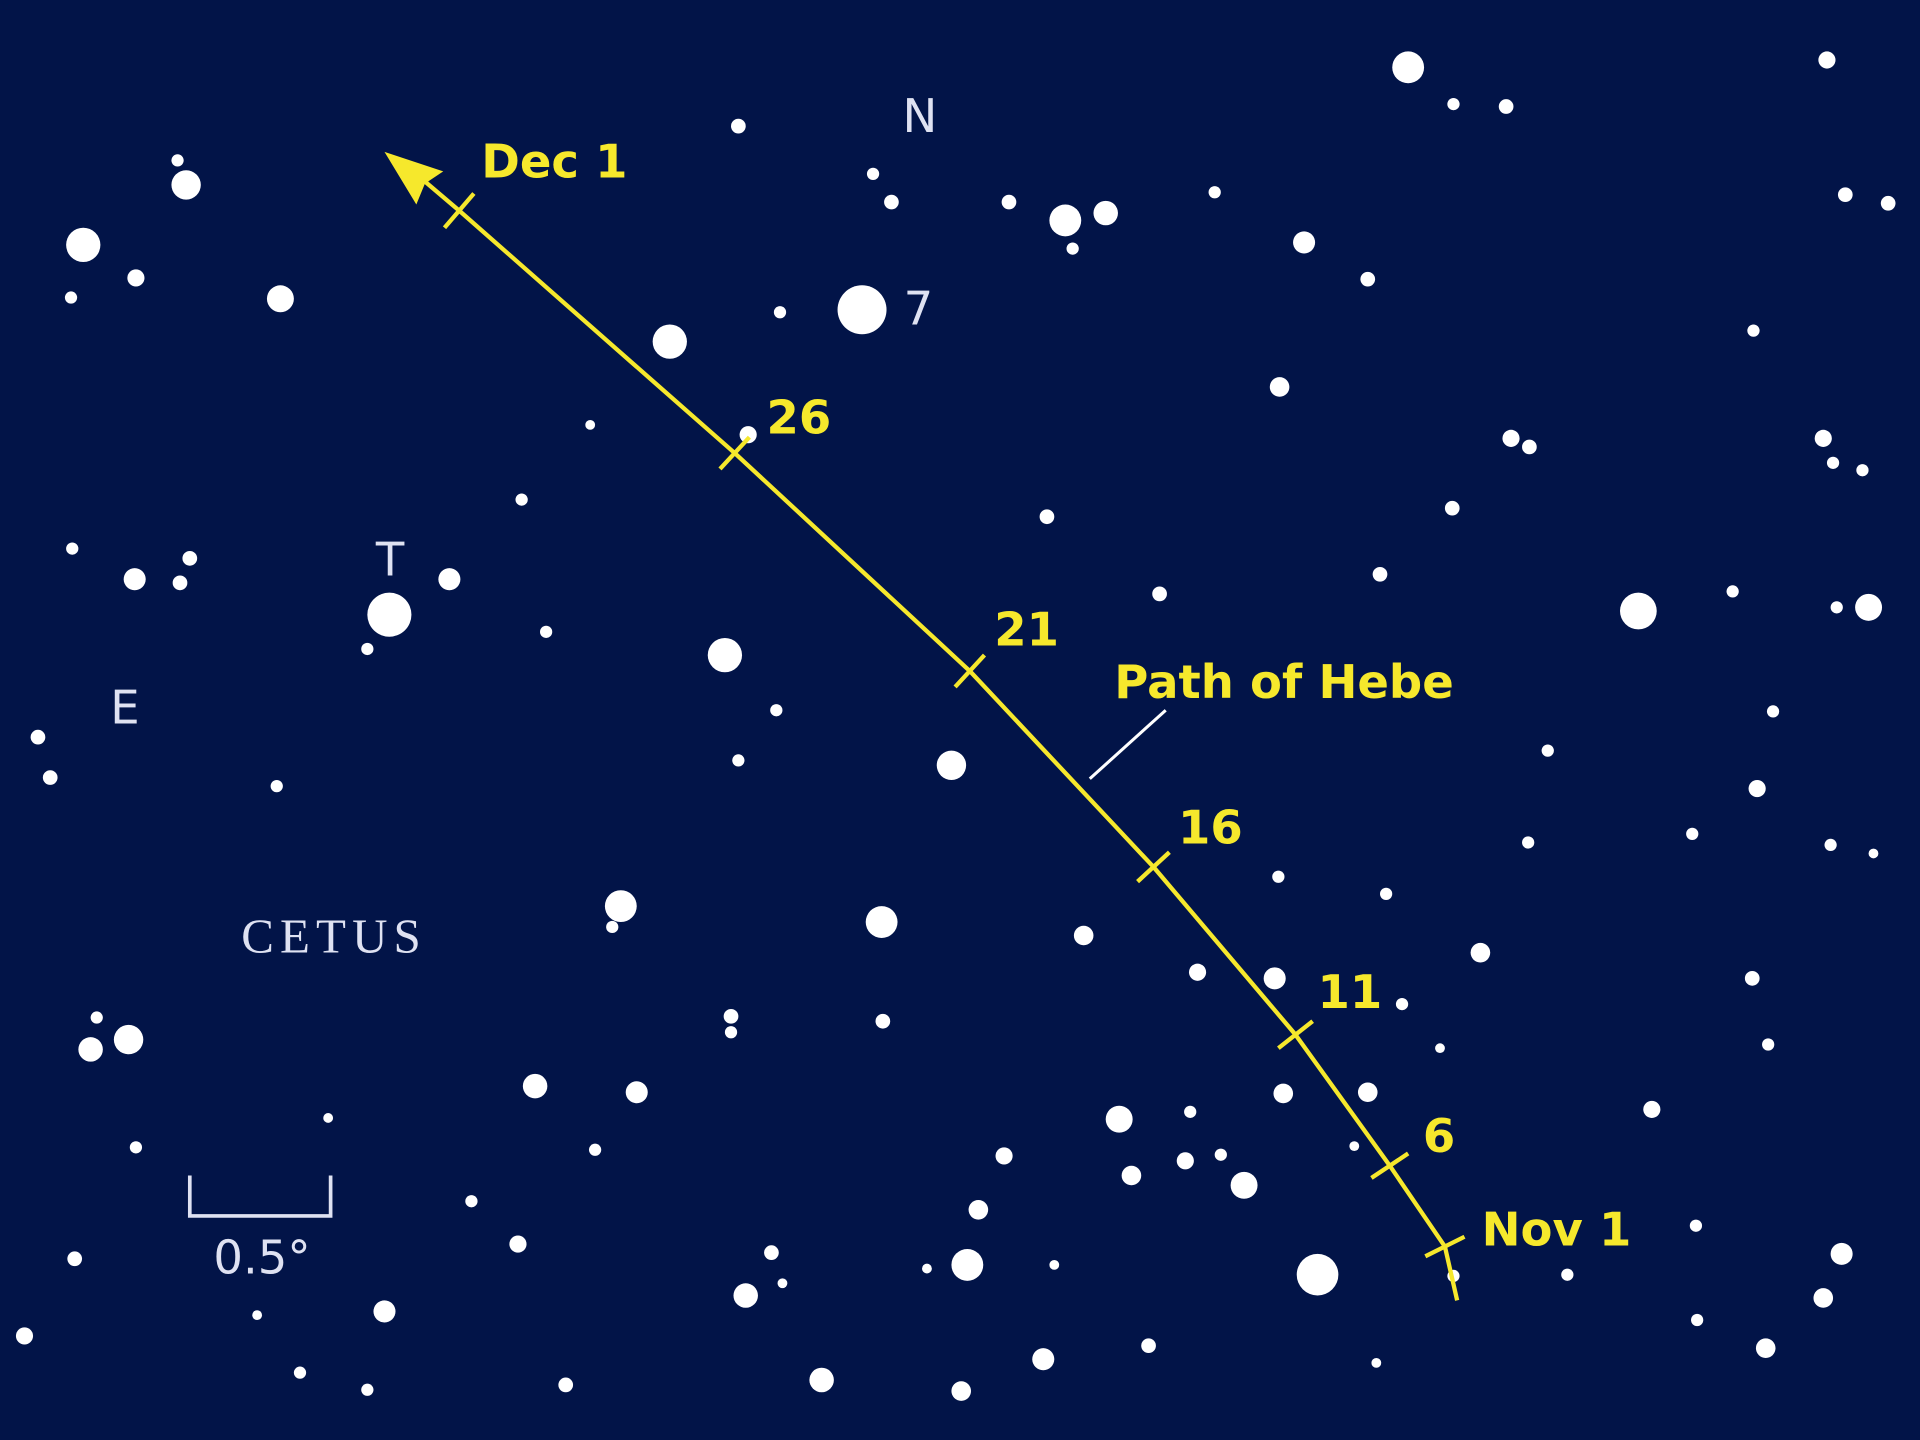 The height and width of the screenshot is (1440, 1920). What do you see at coordinates (919, 116) in the screenshot?
I see `north-label: N` at bounding box center [919, 116].